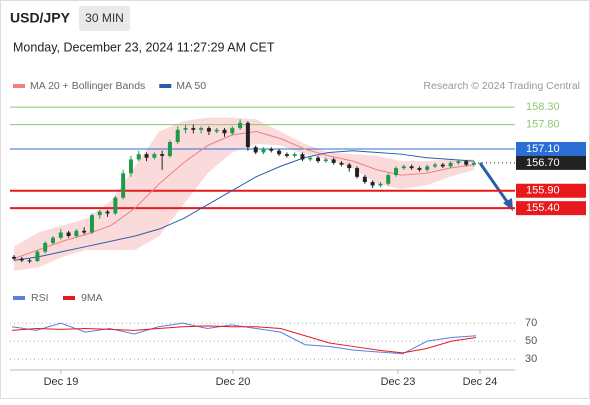  Describe the element at coordinates (233, 382) in the screenshot. I see `x-tick-label: Dec 20` at that location.